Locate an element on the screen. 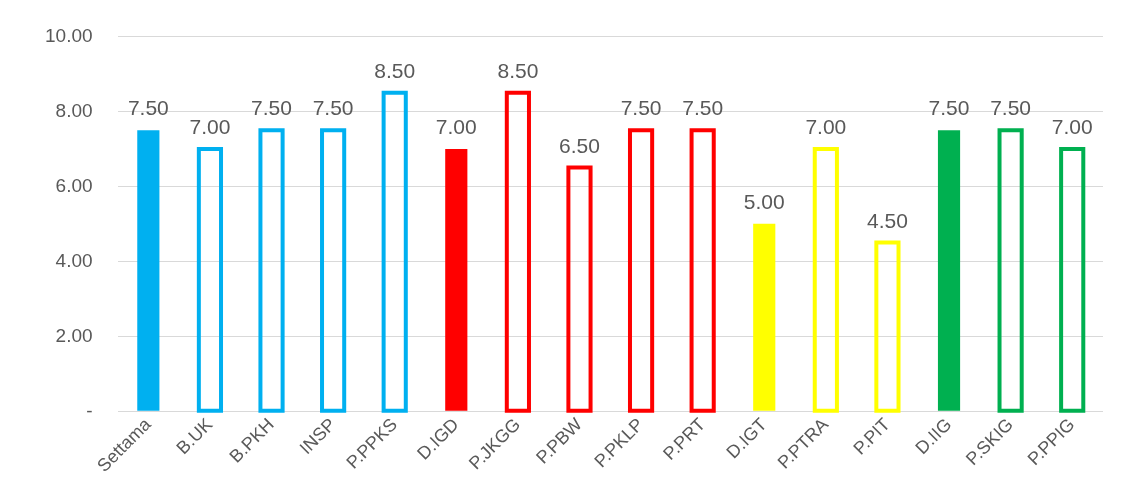 The image size is (1133, 490). y-tick-label: - is located at coordinates (89, 410).